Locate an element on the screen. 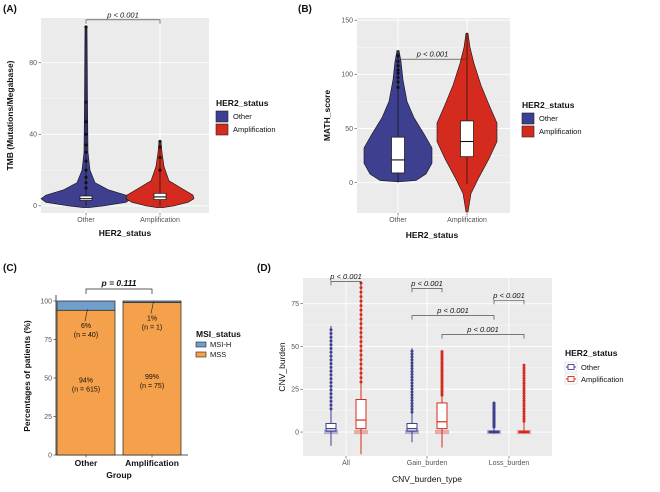  panel-d-legend-key-box is located at coordinates (571, 379).